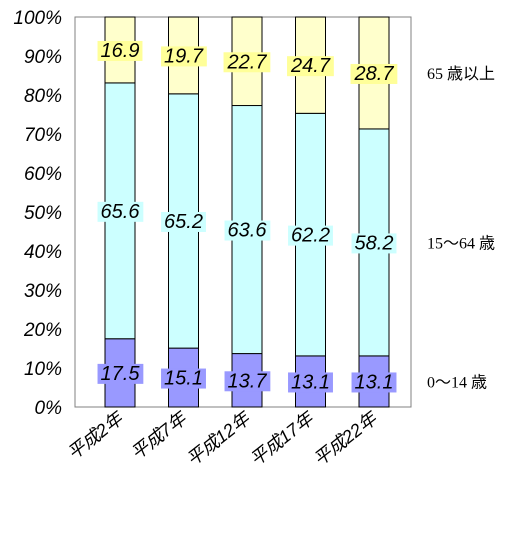 Image resolution: width=523 pixels, height=533 pixels. I want to click on legend-label-2: 15～64 歳, so click(461, 243).